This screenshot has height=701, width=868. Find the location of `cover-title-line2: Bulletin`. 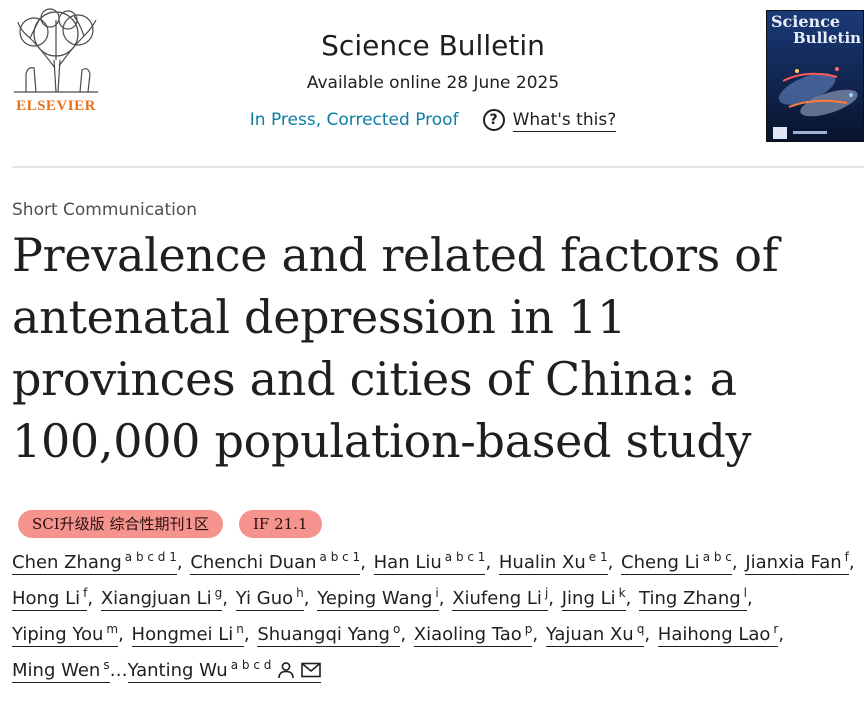

cover-title-line2: Bulletin is located at coordinates (827, 38).